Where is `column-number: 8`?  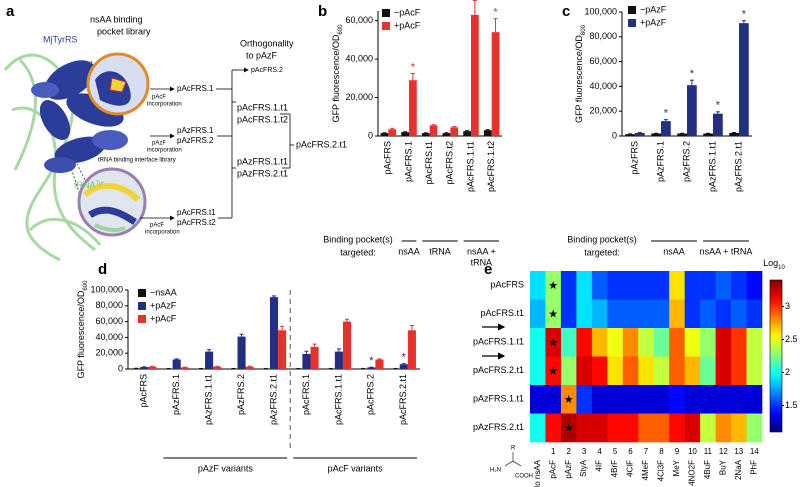 column-number: 8 is located at coordinates (661, 451).